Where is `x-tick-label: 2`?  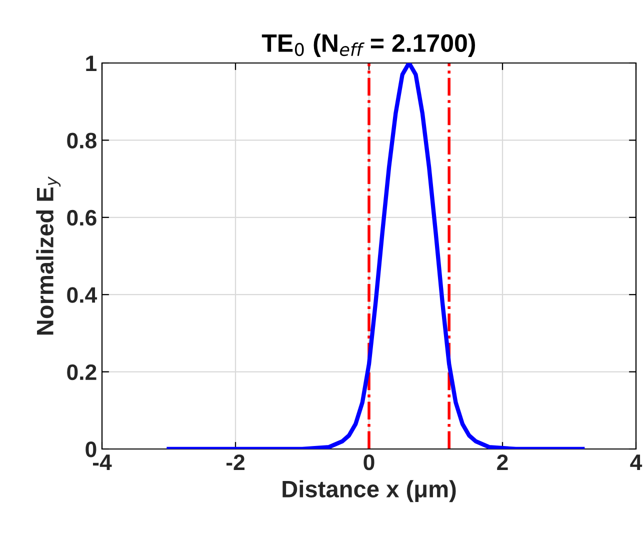 x-tick-label: 2 is located at coordinates (502, 462).